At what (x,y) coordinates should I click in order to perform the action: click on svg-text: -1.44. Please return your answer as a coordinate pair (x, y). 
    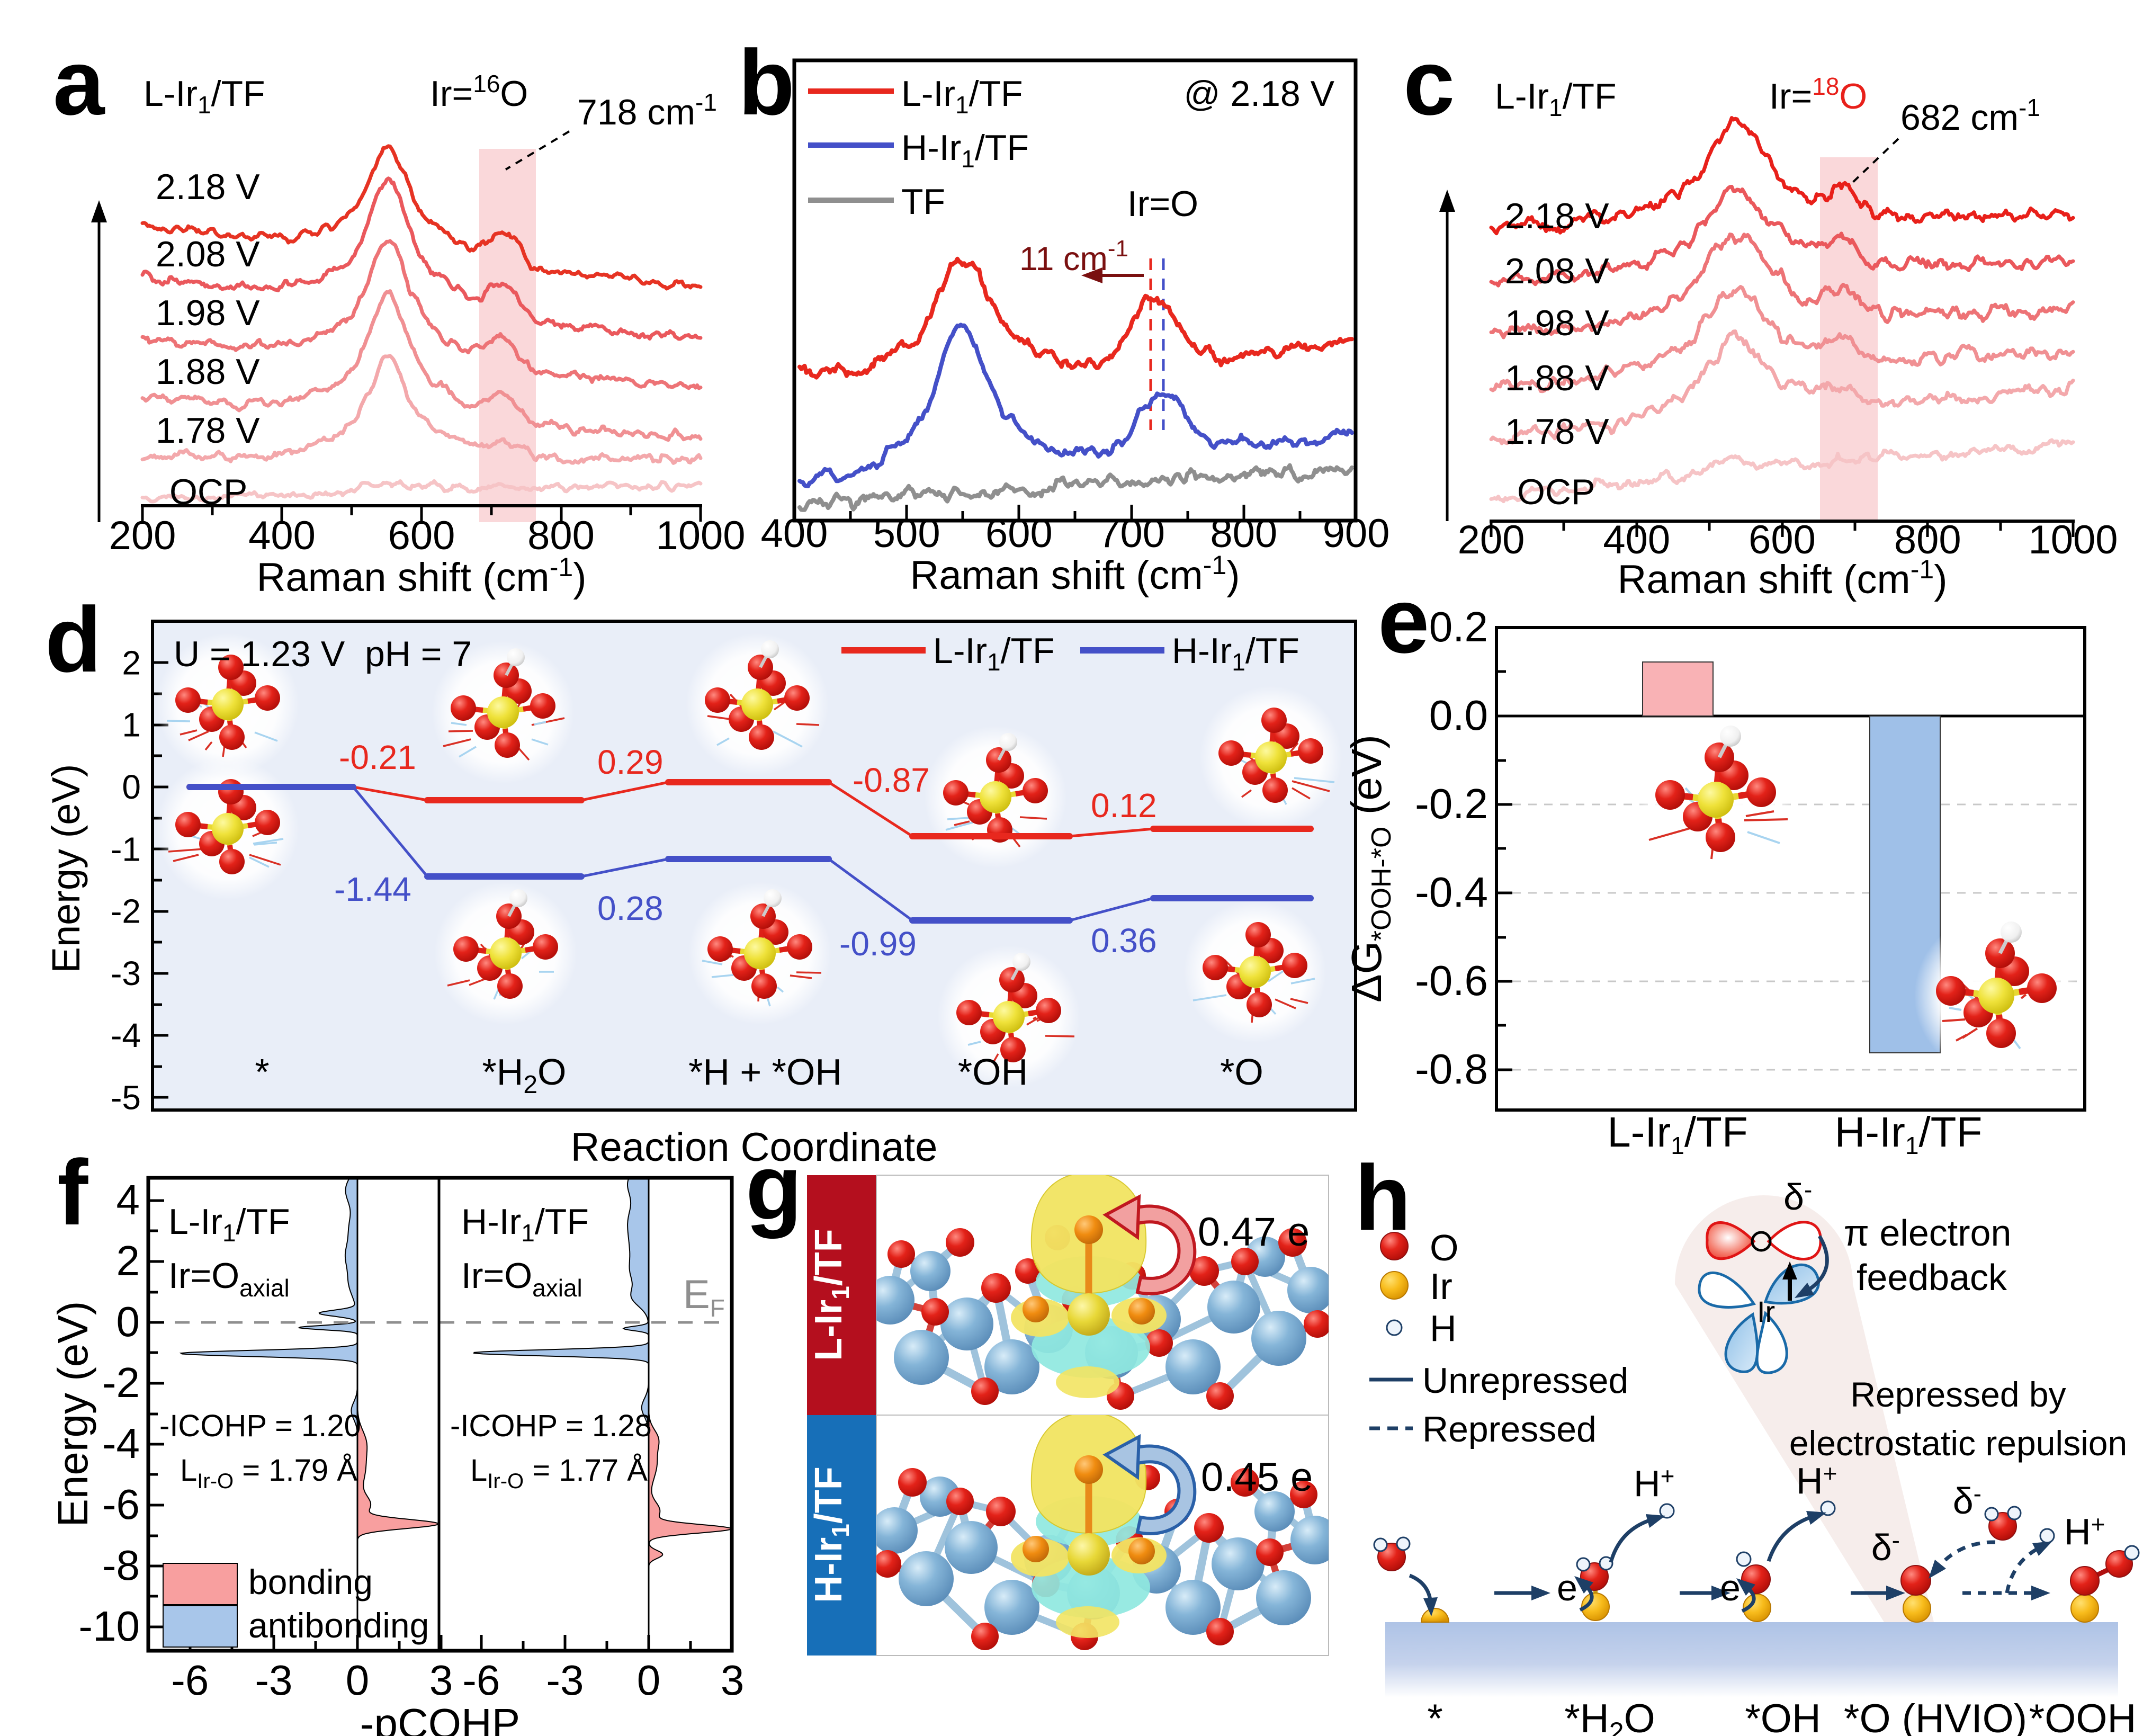
    Looking at the image, I should click on (373, 889).